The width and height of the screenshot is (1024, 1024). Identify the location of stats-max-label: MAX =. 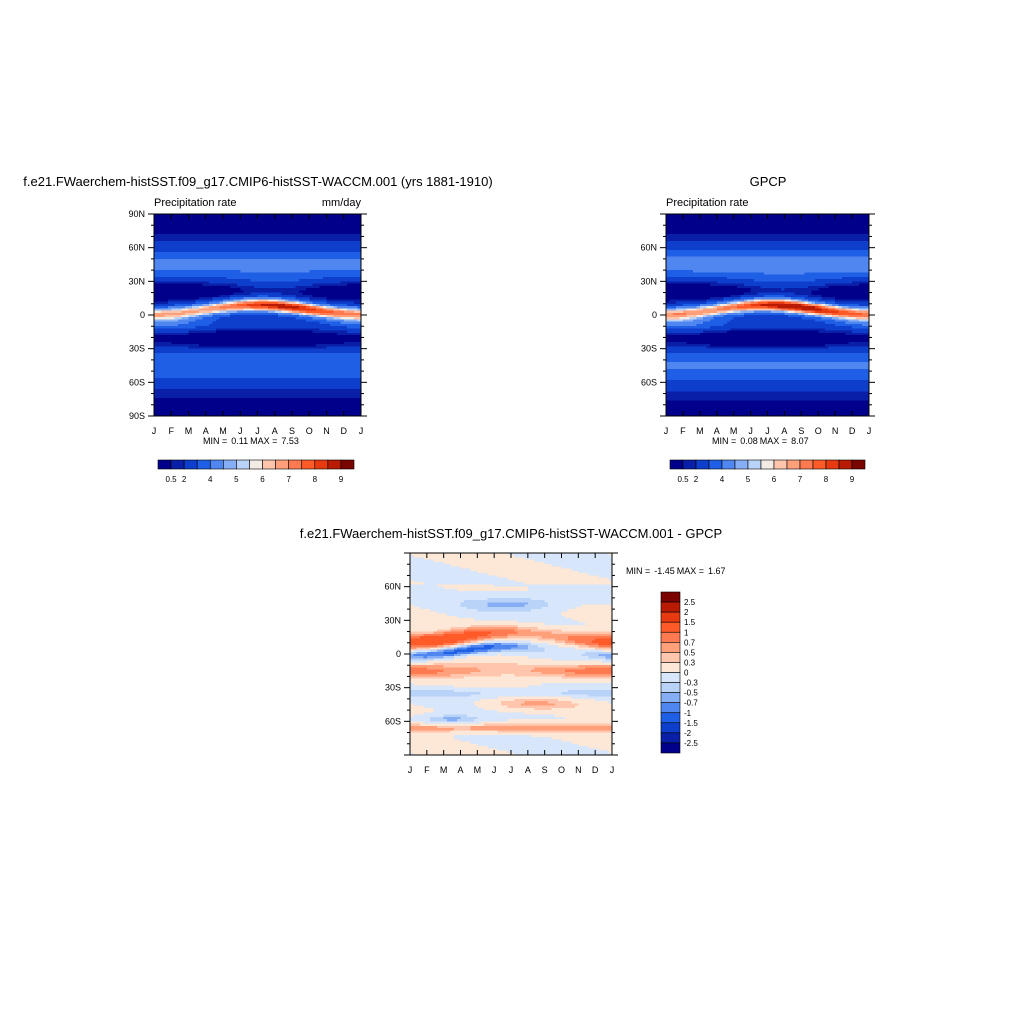
(690, 571).